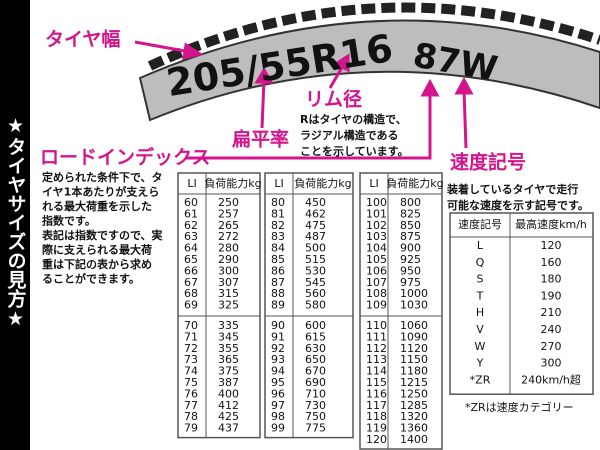 This screenshot has height=450, width=600. Describe the element at coordinates (228, 305) in the screenshot. I see `load-capacity: 325` at that location.